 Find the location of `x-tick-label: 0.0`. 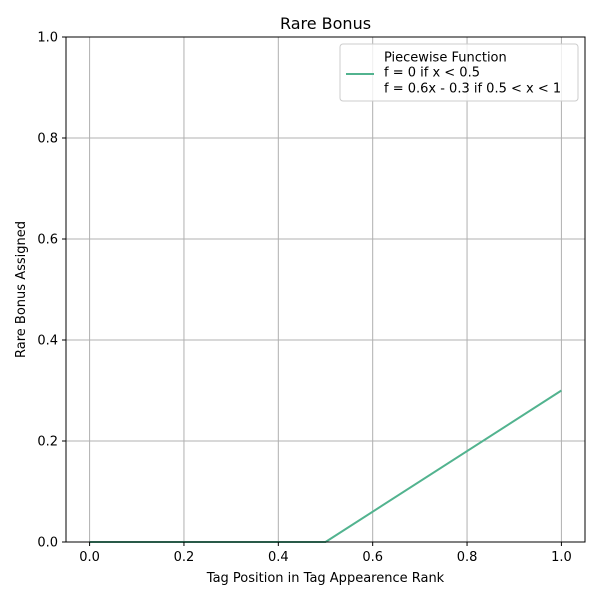

x-tick-label: 0.0 is located at coordinates (89, 557).